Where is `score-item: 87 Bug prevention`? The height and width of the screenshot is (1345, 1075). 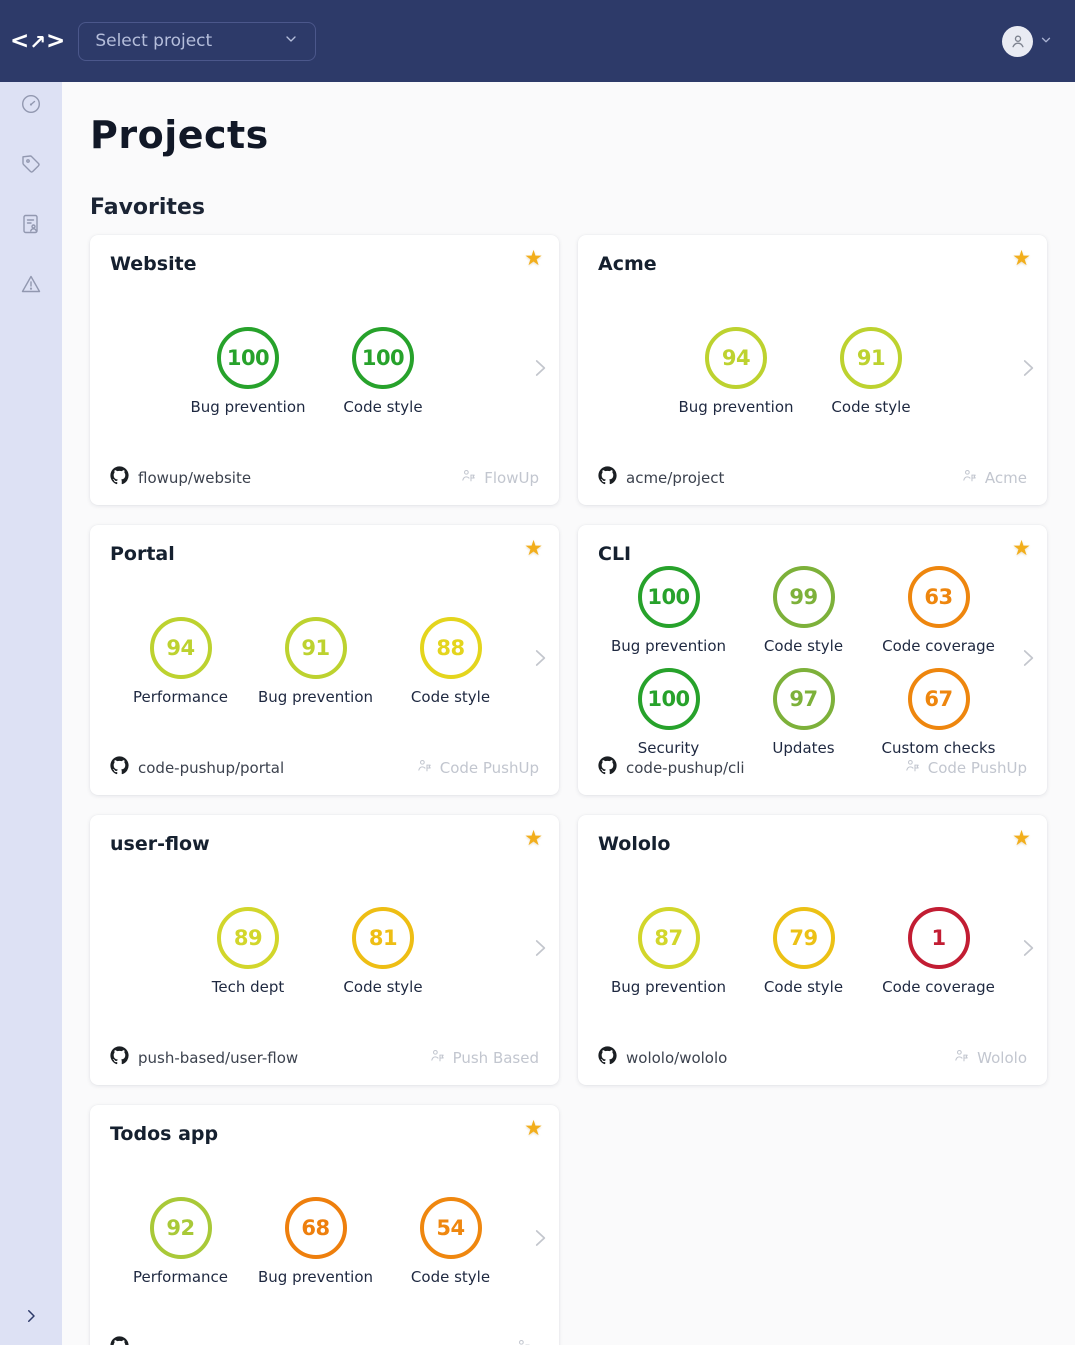 score-item: 87 Bug prevention is located at coordinates (668, 951).